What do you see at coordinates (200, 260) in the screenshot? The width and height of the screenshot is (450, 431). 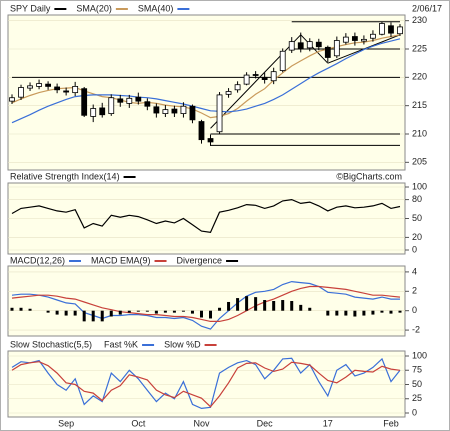 I see `legend-label: Divergence` at bounding box center [200, 260].